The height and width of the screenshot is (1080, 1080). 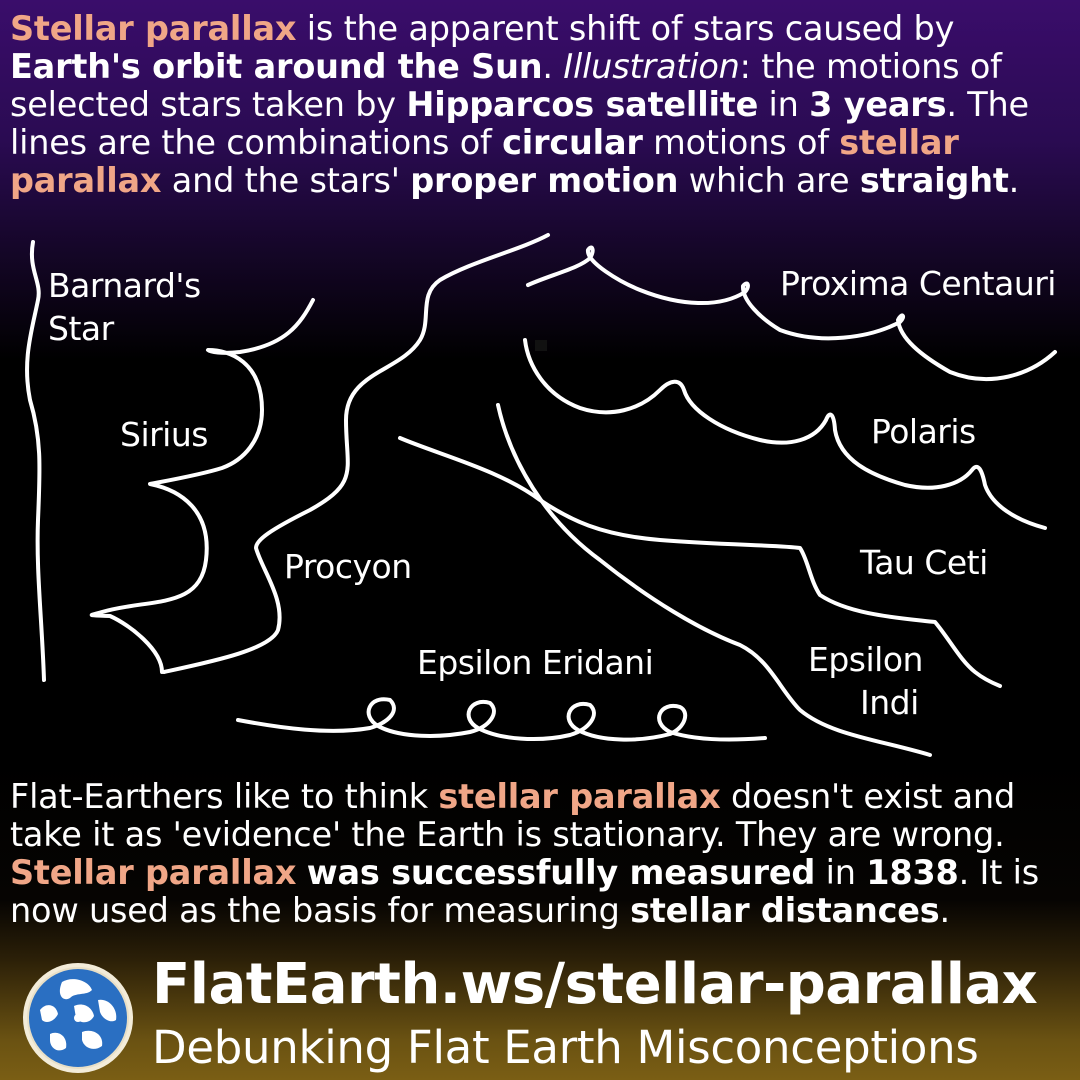 I want to click on bold-term: Hipparcos satellite, so click(x=582, y=104).